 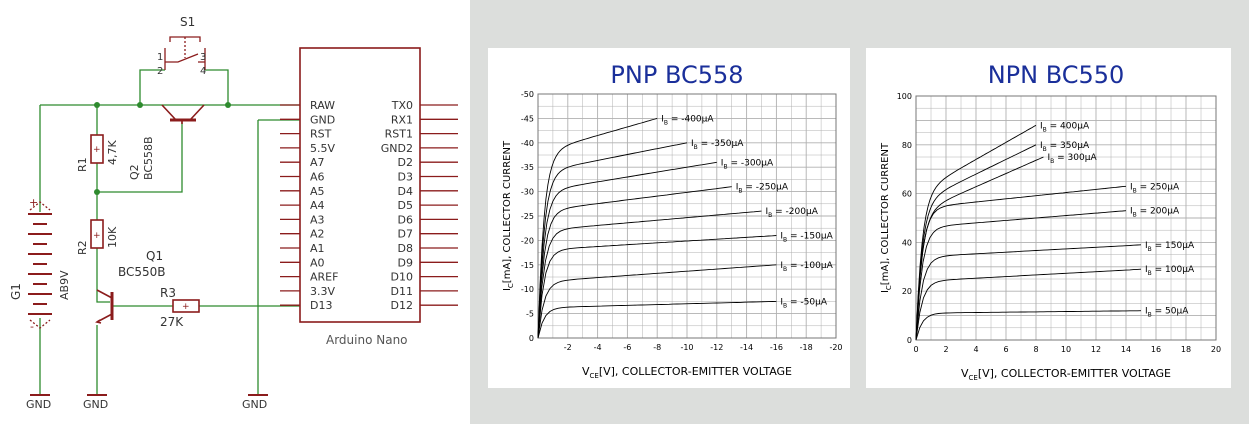 What do you see at coordinates (1096, 349) in the screenshot?
I see `x-tick-label: 12` at bounding box center [1096, 349].